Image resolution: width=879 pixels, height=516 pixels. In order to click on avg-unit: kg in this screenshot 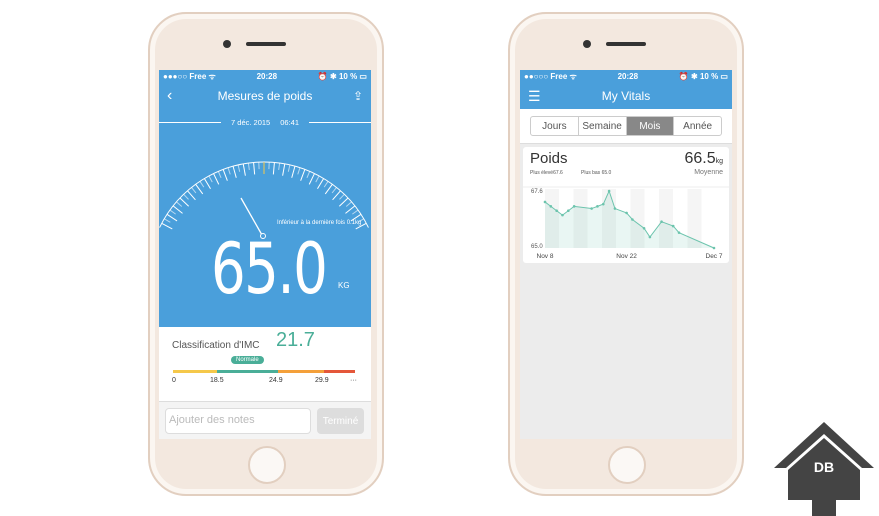, I will do `click(719, 161)`.